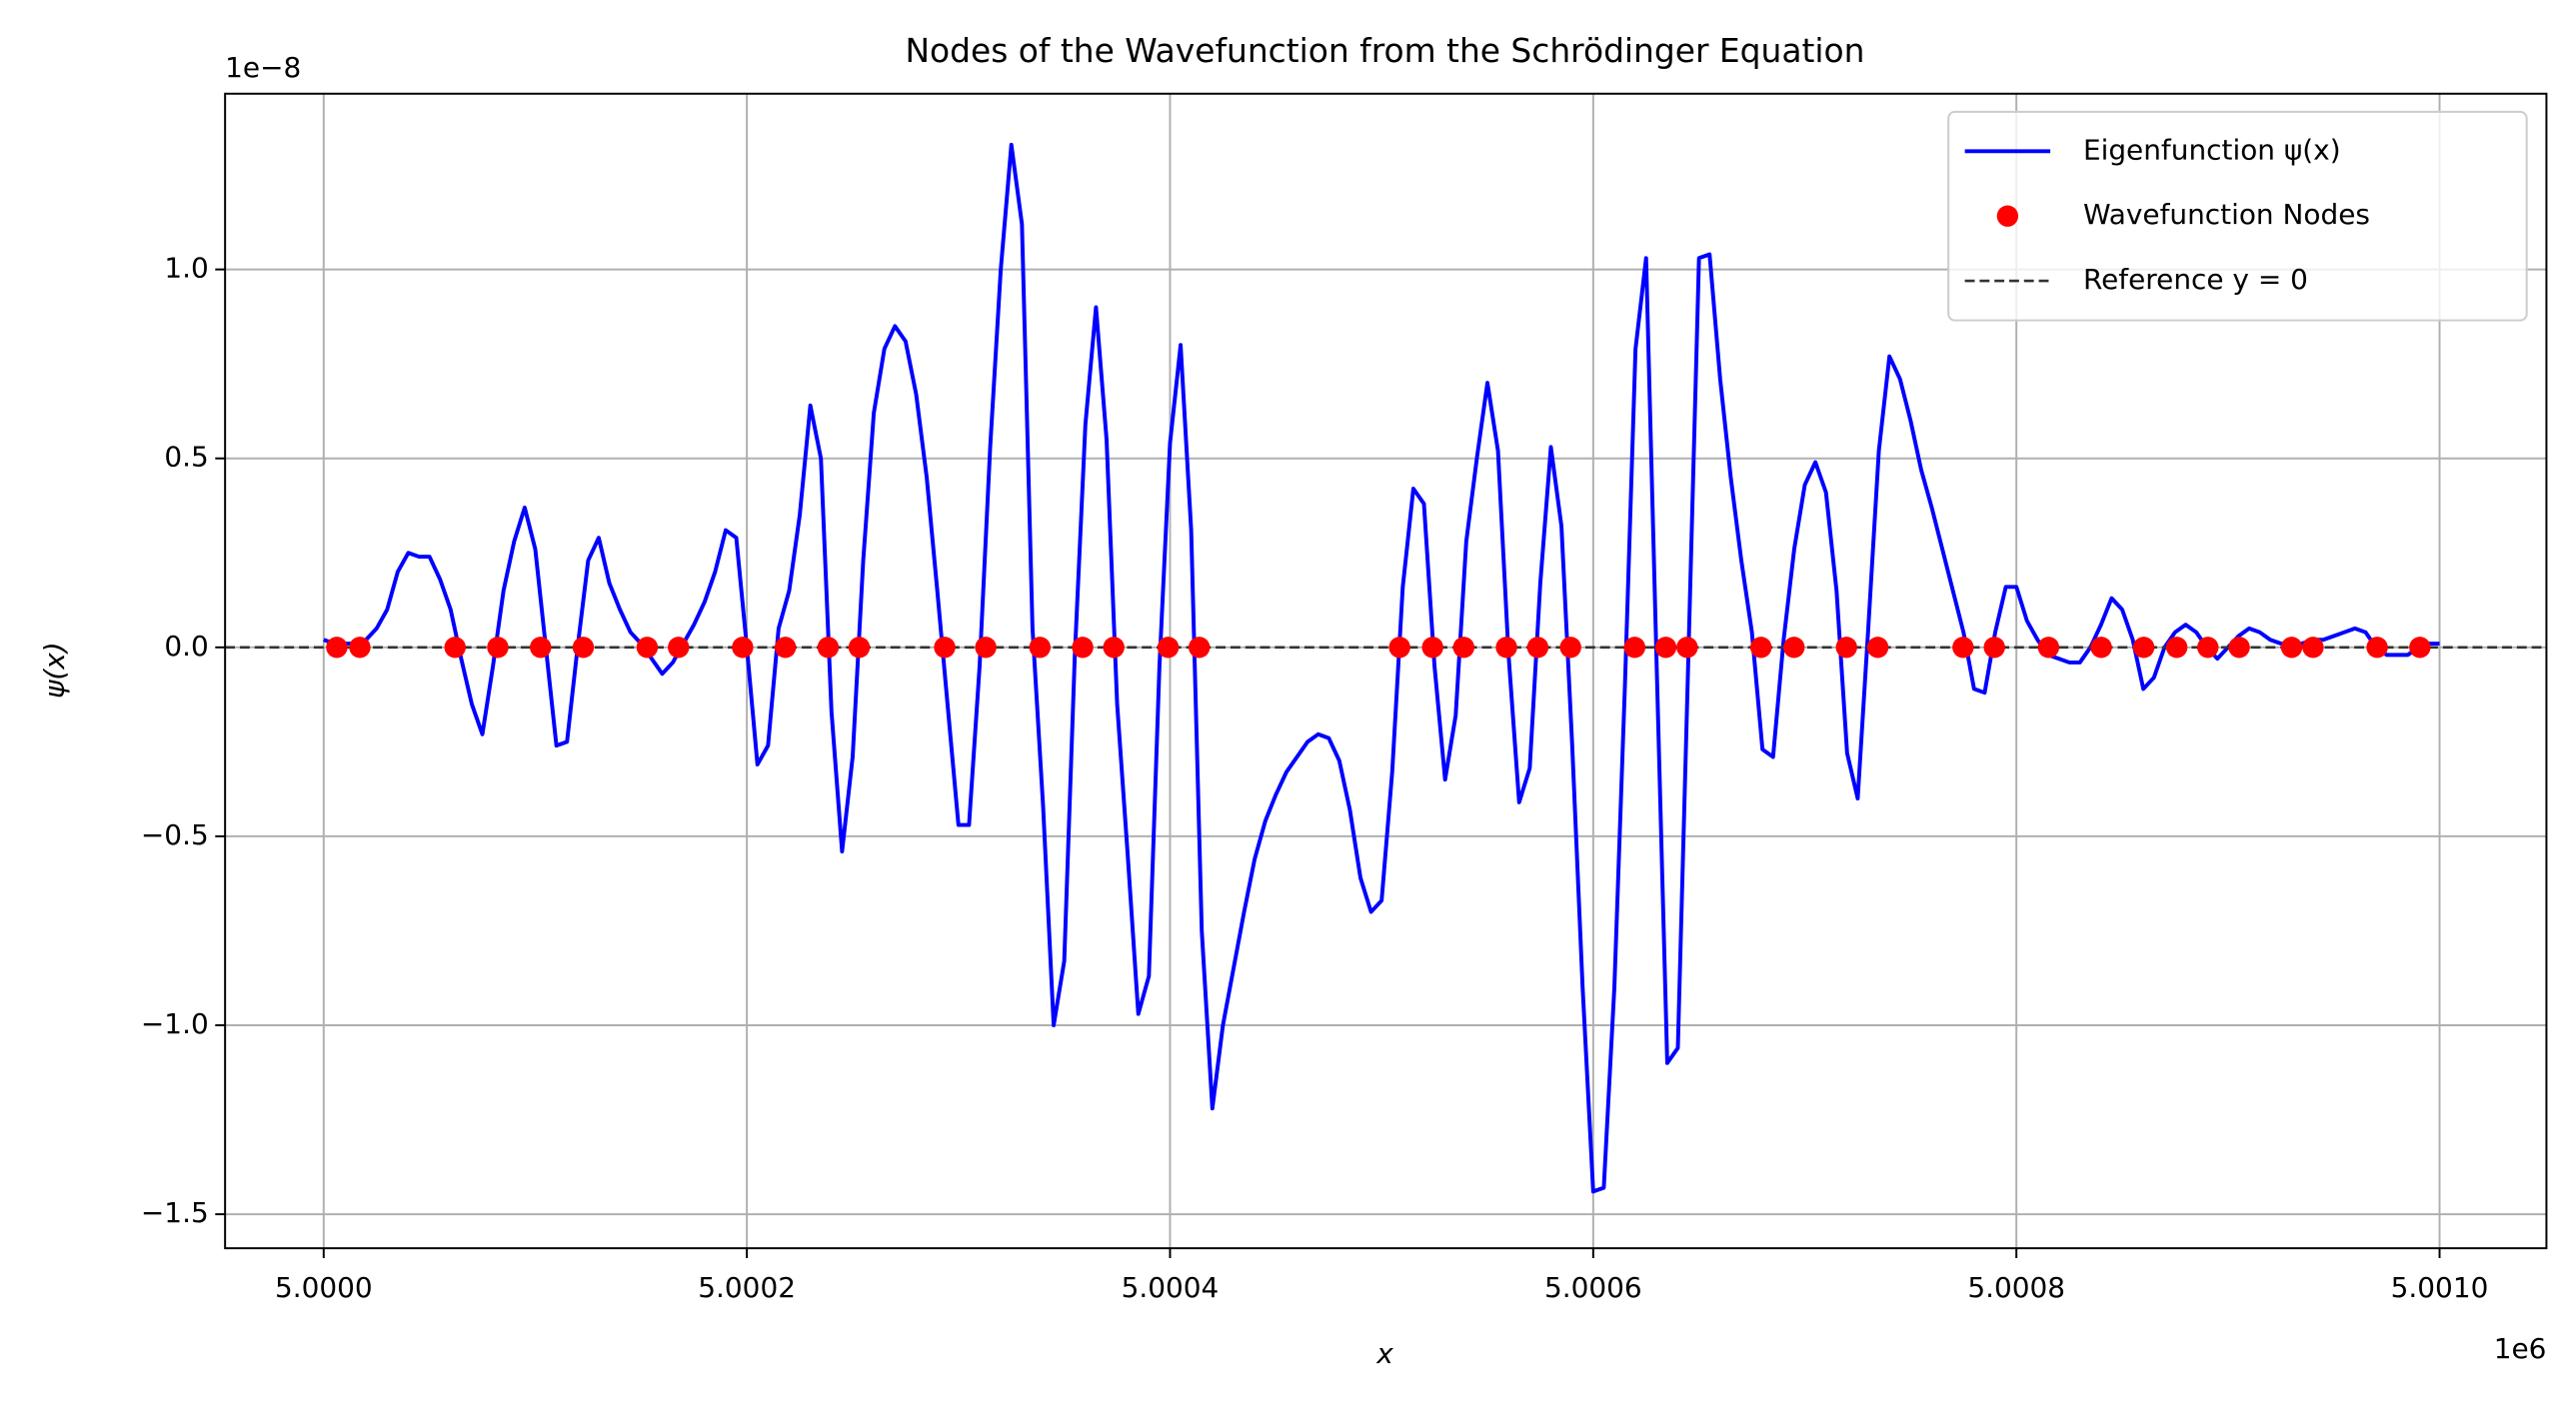  I want to click on legend-label: Reference y = 0, so click(2196, 279).